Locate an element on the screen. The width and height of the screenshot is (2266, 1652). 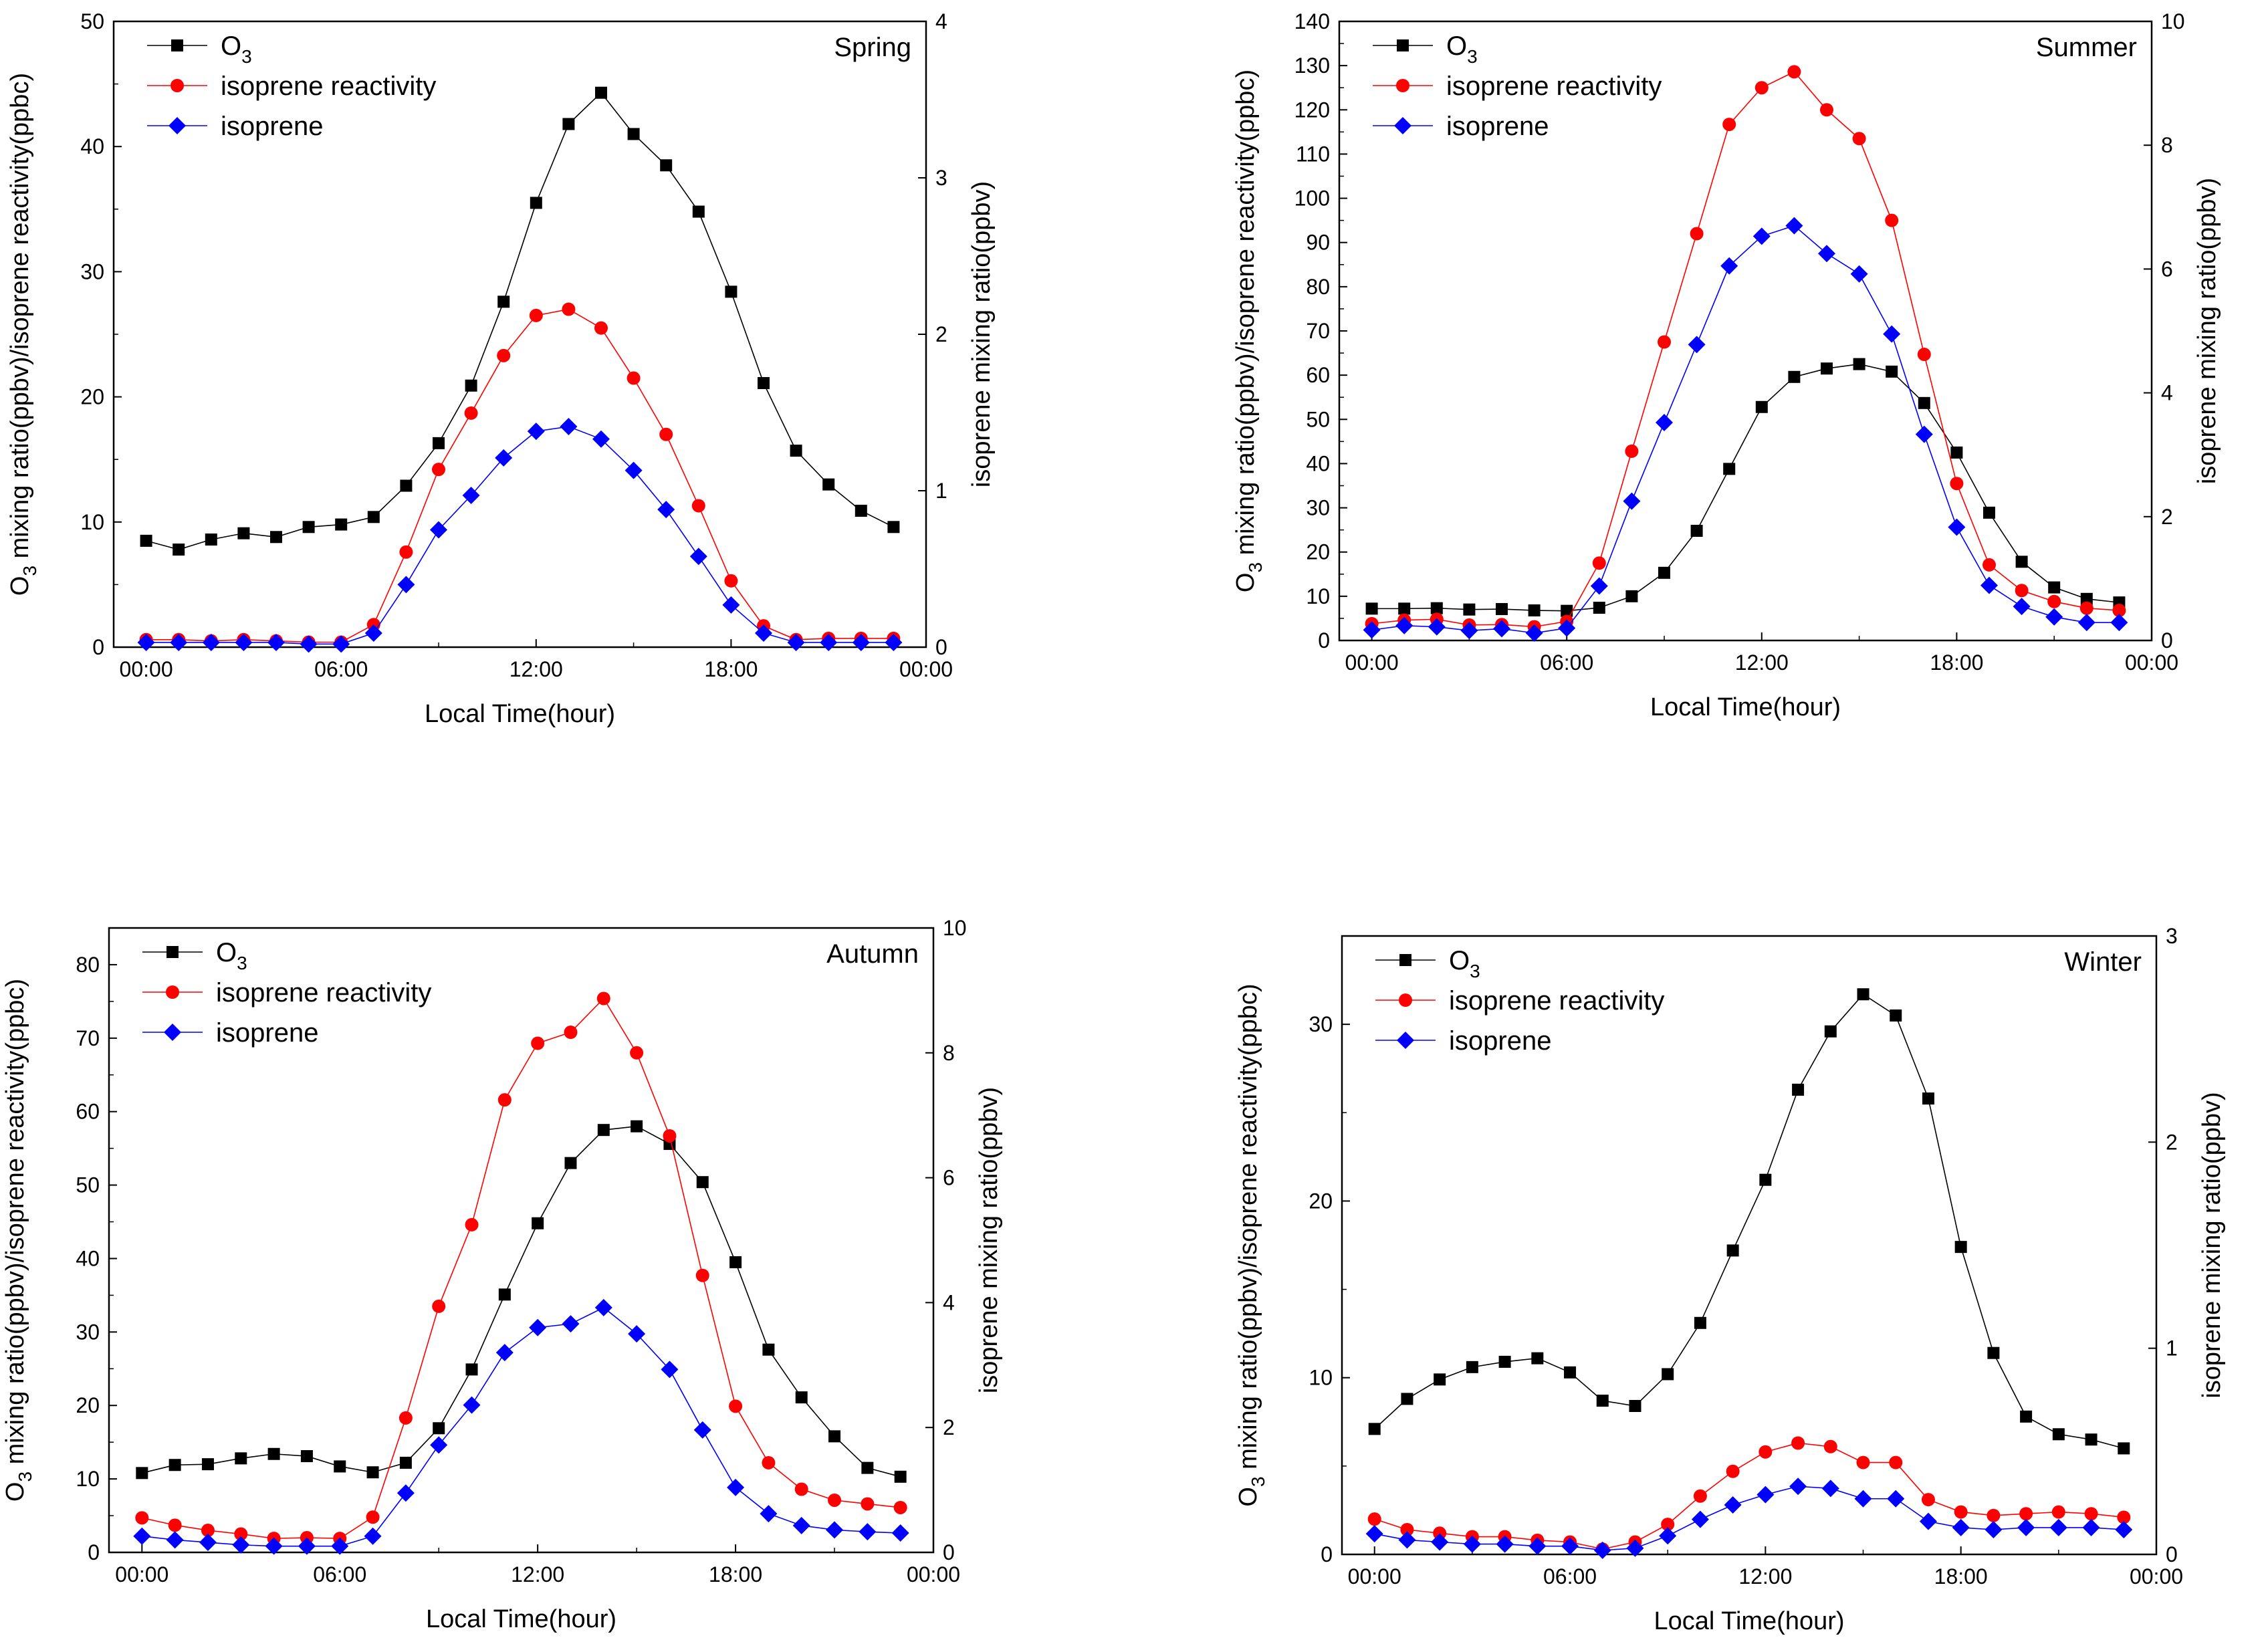
legend-item-isoprene: isoprene is located at coordinates (1461, 126).